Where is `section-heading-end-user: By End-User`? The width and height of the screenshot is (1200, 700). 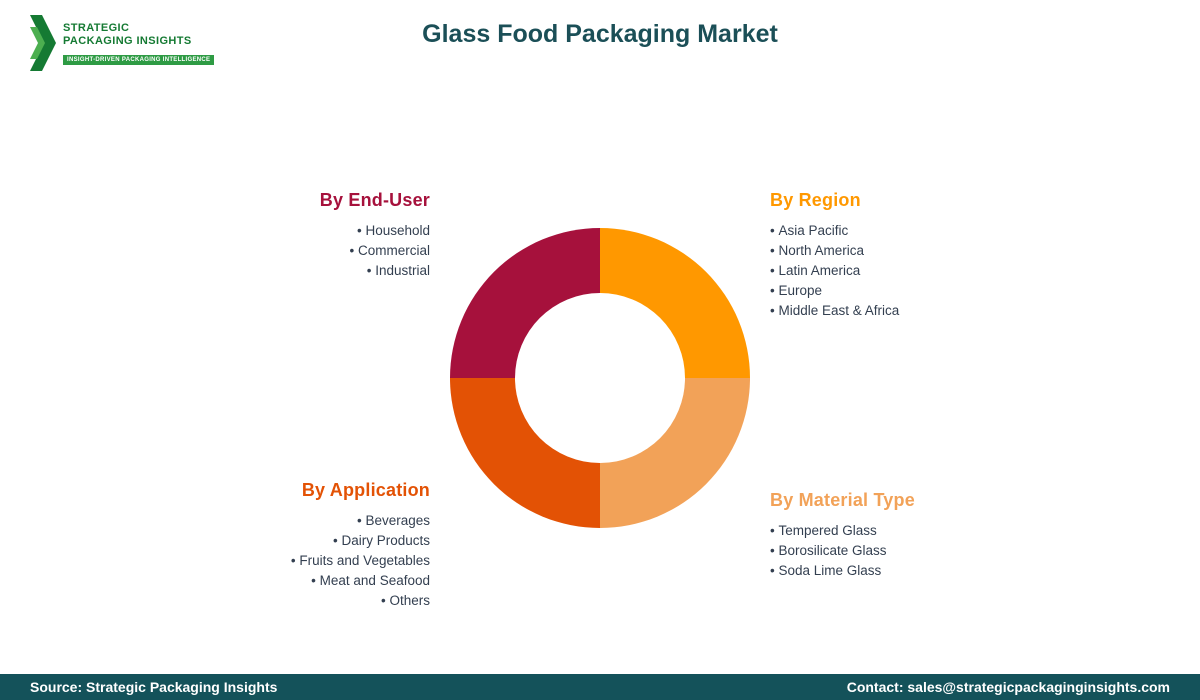
section-heading-end-user: By End-User is located at coordinates (374, 200).